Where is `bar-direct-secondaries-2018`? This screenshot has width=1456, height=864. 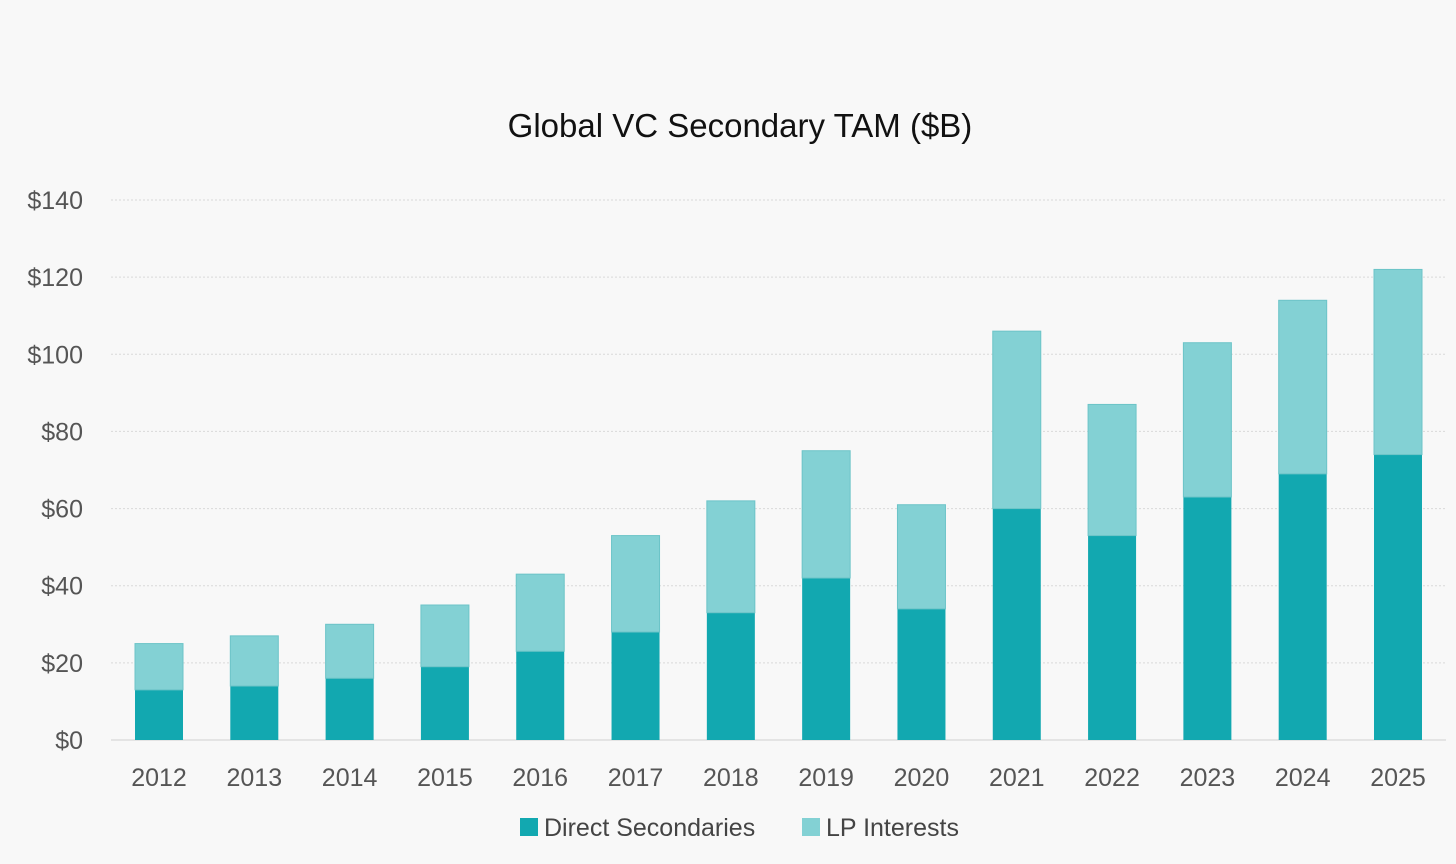 bar-direct-secondaries-2018 is located at coordinates (730, 676).